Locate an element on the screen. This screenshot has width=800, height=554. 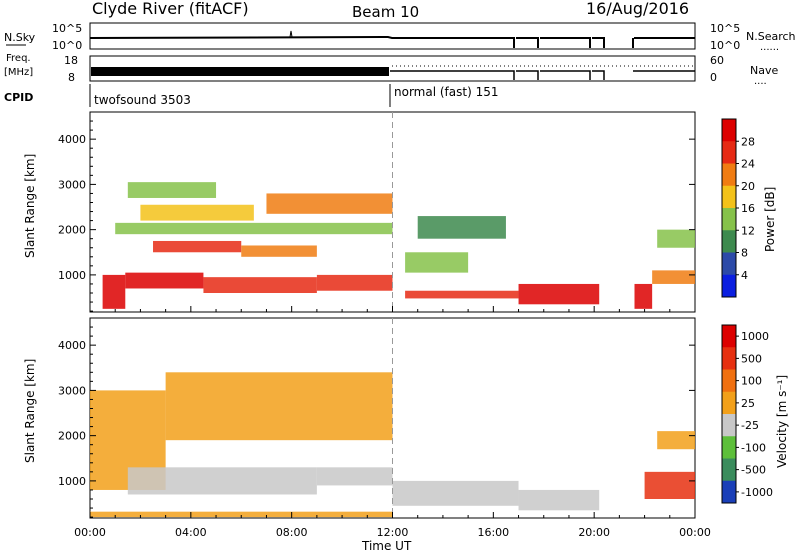
cpid-label: CPID is located at coordinates (18, 97).